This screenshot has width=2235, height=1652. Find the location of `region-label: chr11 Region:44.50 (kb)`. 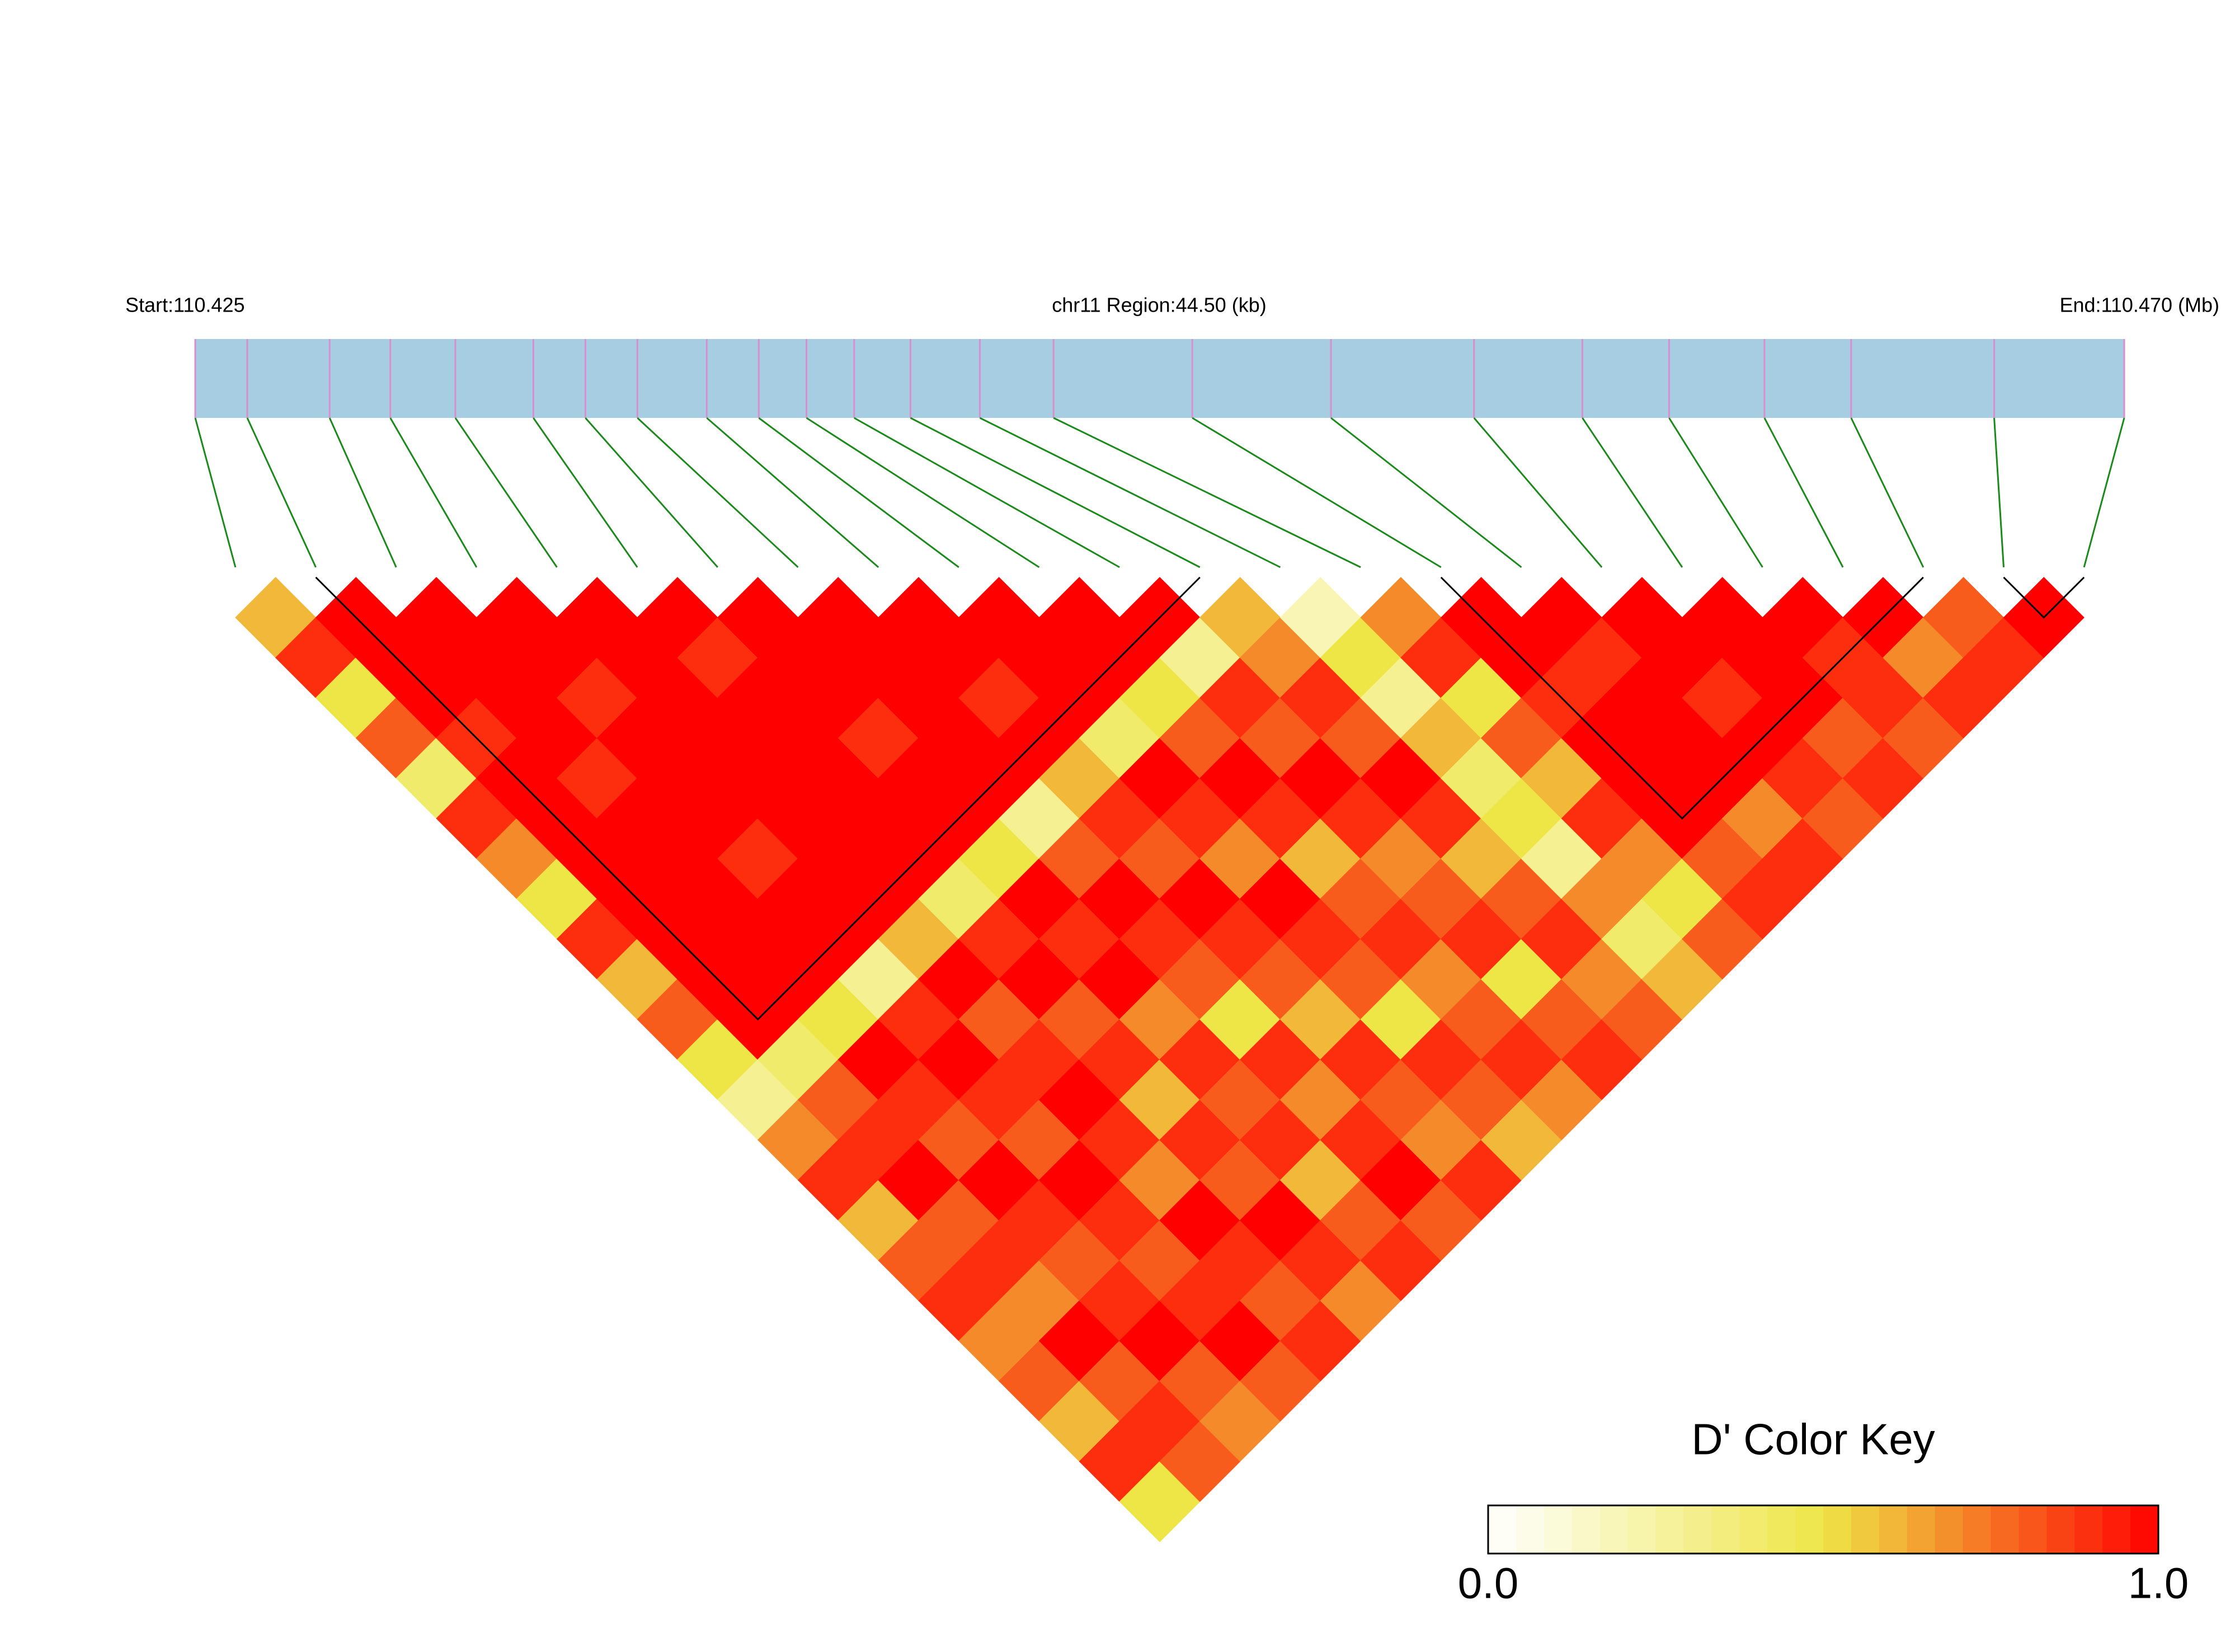

region-label: chr11 Region:44.50 (kb) is located at coordinates (1159, 306).